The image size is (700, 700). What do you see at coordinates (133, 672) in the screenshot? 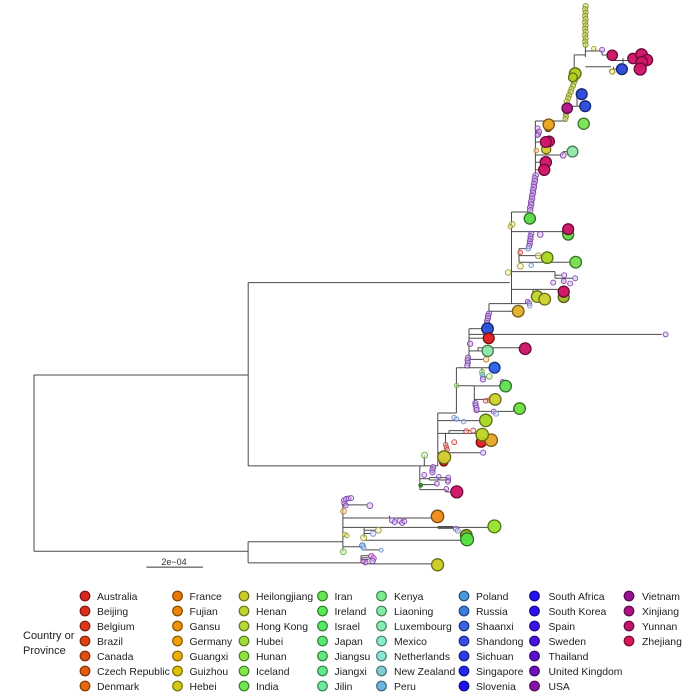
I see `svg-text: Czech Republic` at bounding box center [133, 672].